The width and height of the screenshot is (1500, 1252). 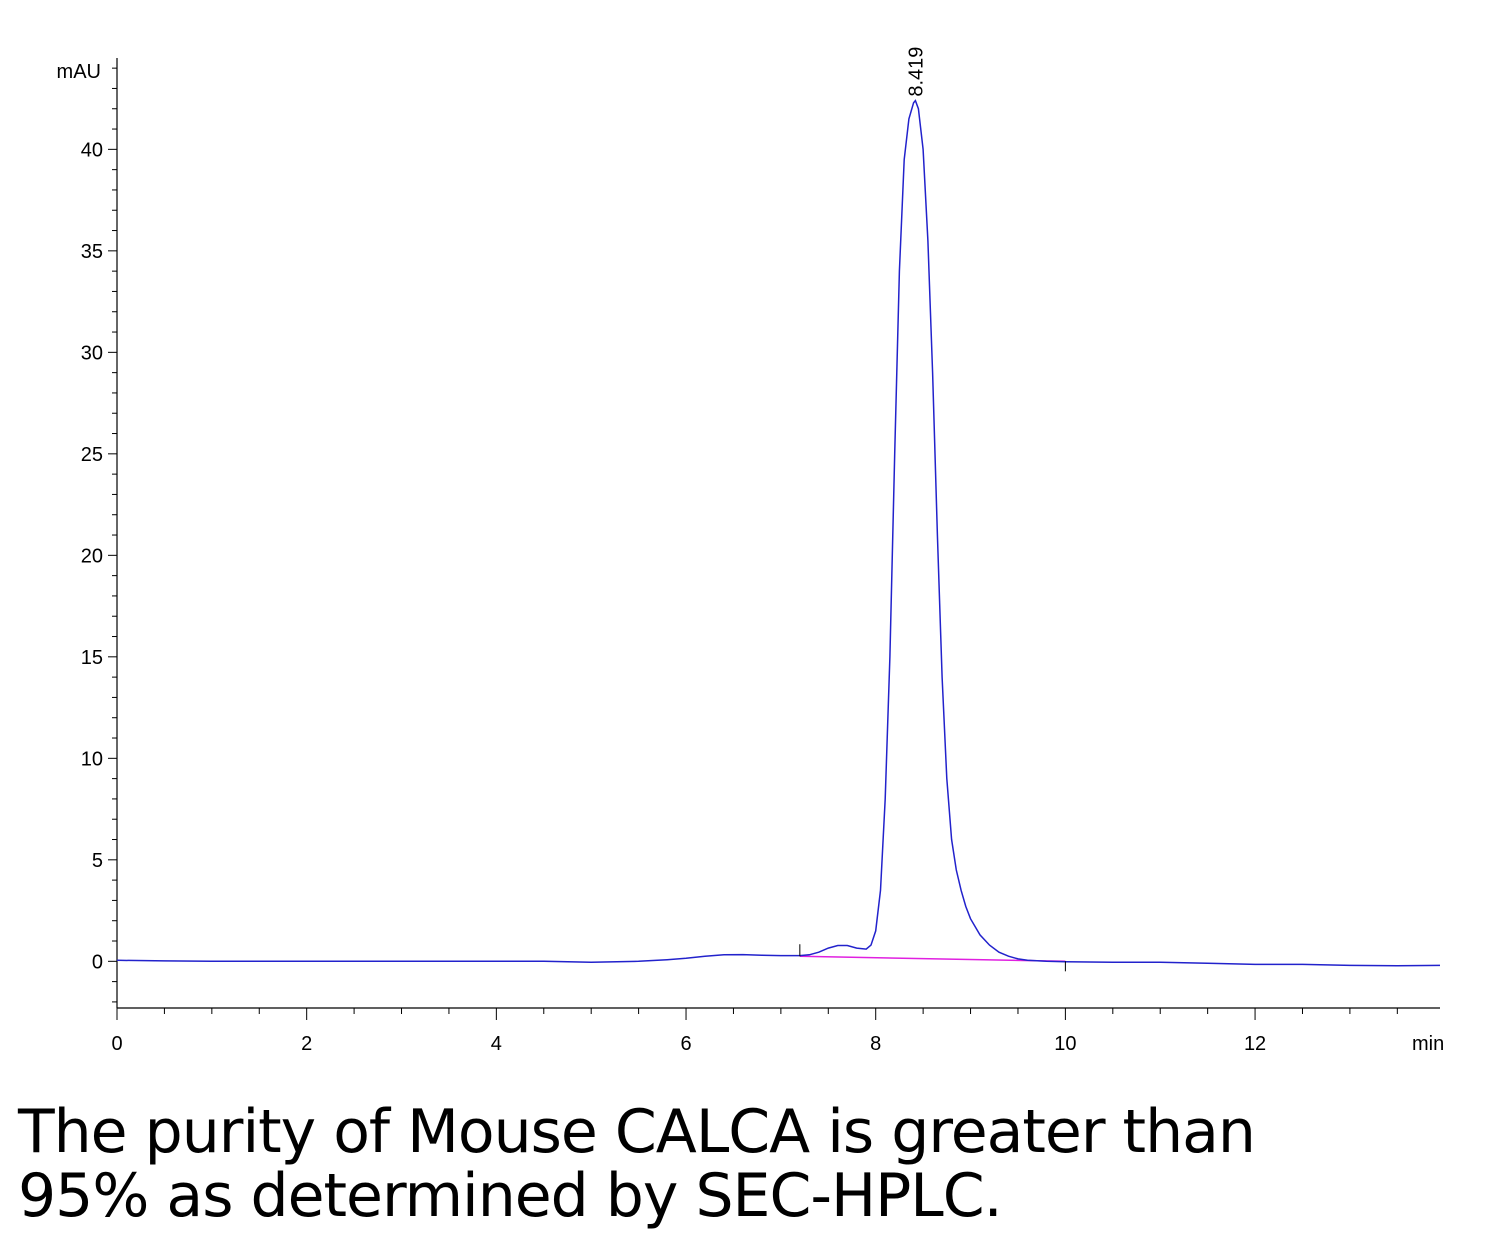 I want to click on y-tick-label: 15, so click(x=92, y=658).